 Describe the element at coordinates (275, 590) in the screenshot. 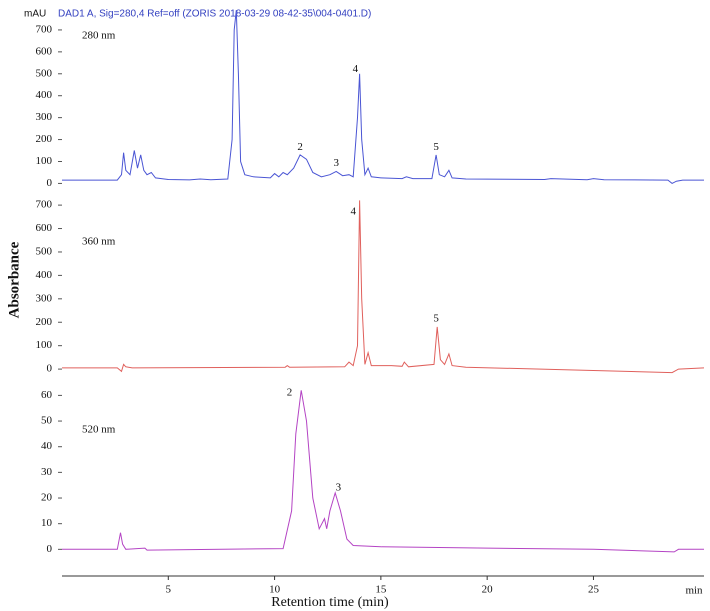

I see `x-tick-label: 10` at that location.